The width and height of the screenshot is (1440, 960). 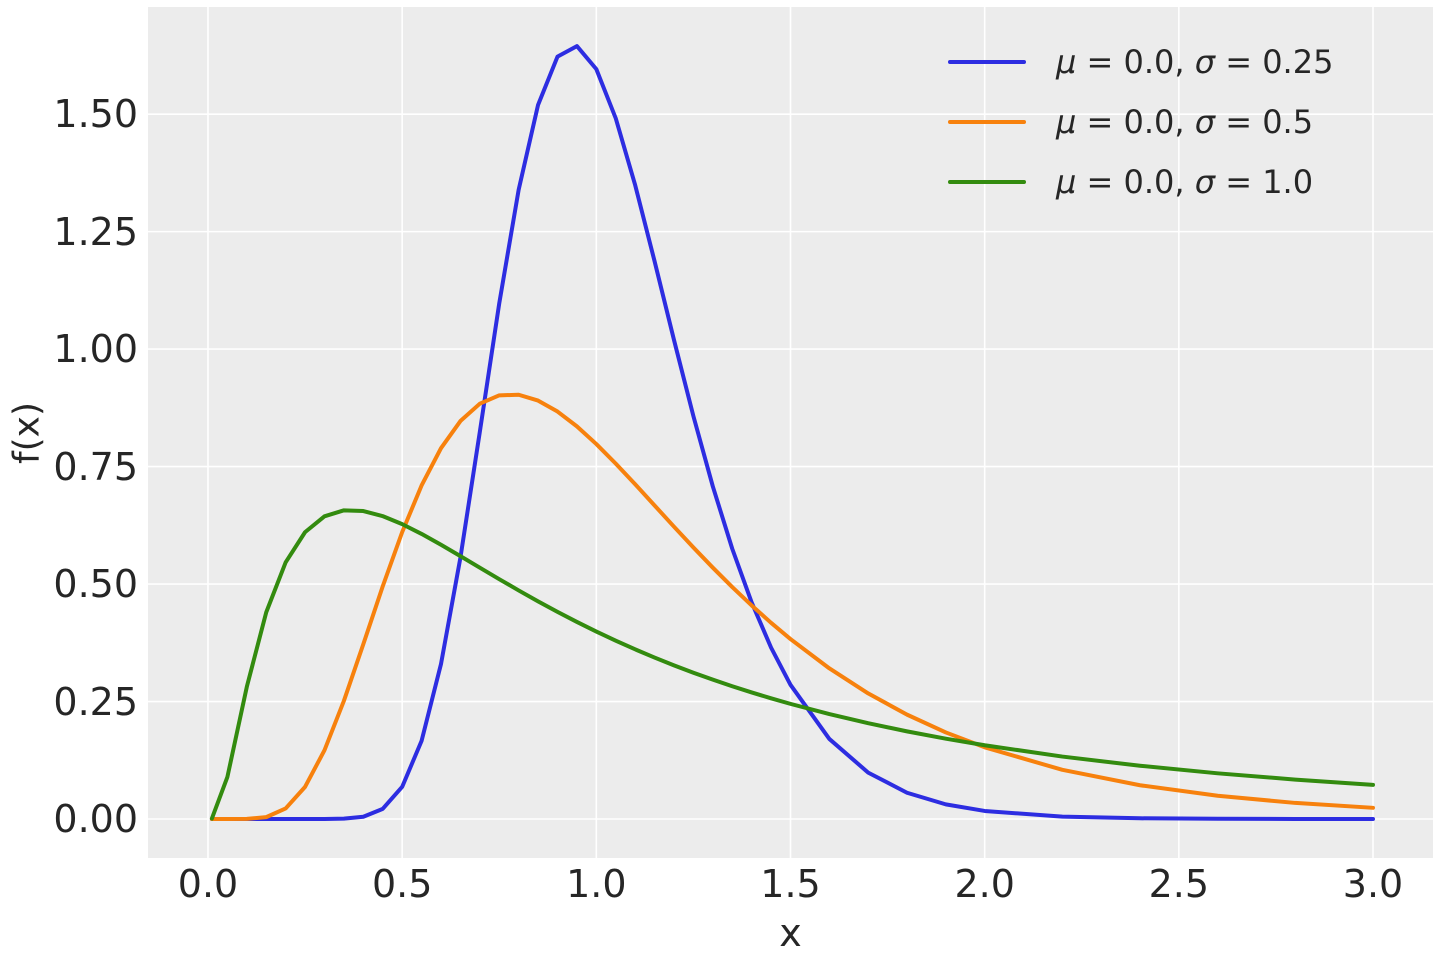 I want to click on legend-item: μ = 0.0, σ = 0.5, so click(x=1140, y=122).